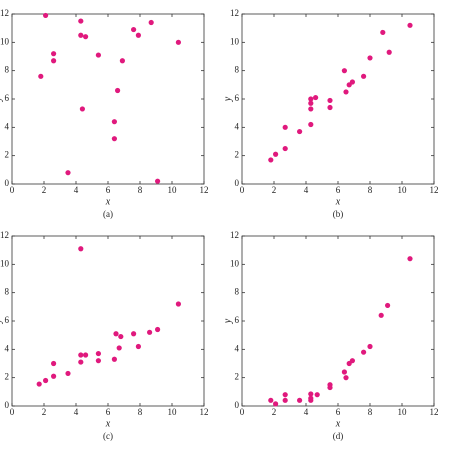  What do you see at coordinates (108, 214) in the screenshot?
I see `caption: (a)` at bounding box center [108, 214].